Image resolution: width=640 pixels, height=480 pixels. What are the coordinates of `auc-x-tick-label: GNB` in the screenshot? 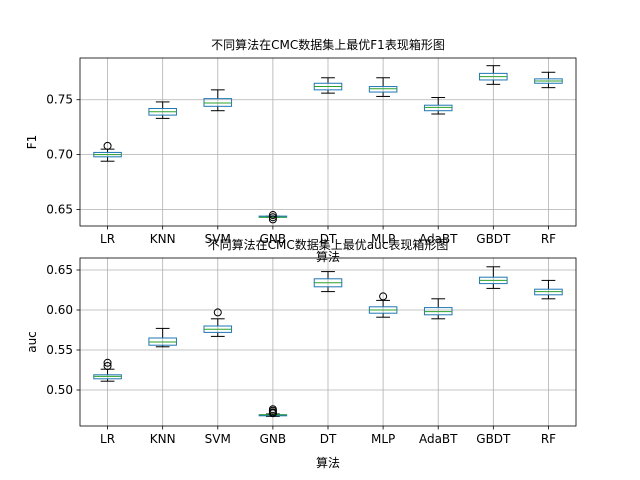 It's located at (273, 439).